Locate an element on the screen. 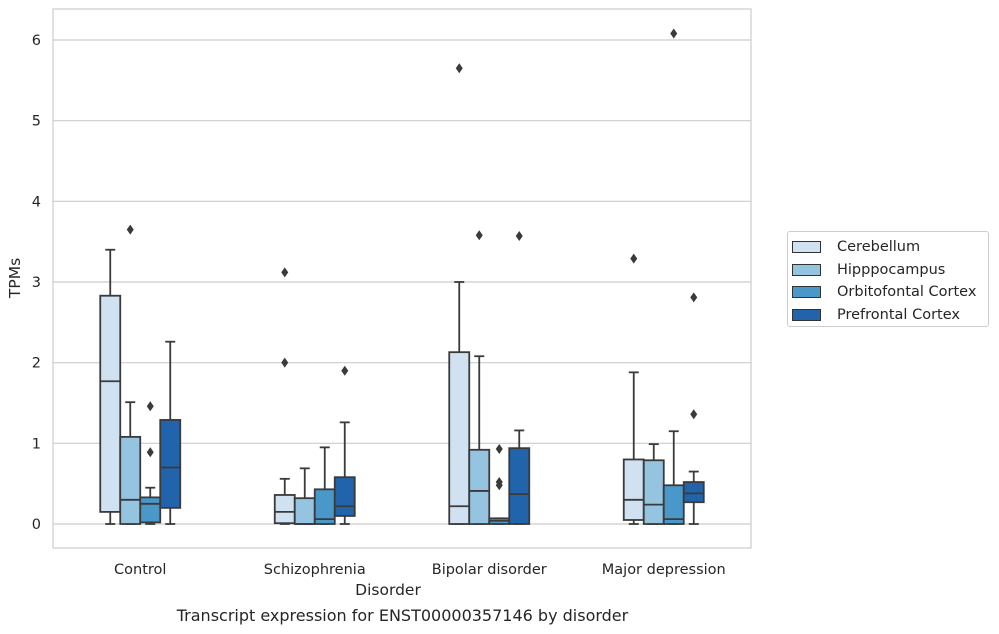 Image resolution: width=999 pixels, height=634 pixels. y-tick-label: 4 is located at coordinates (36, 202).